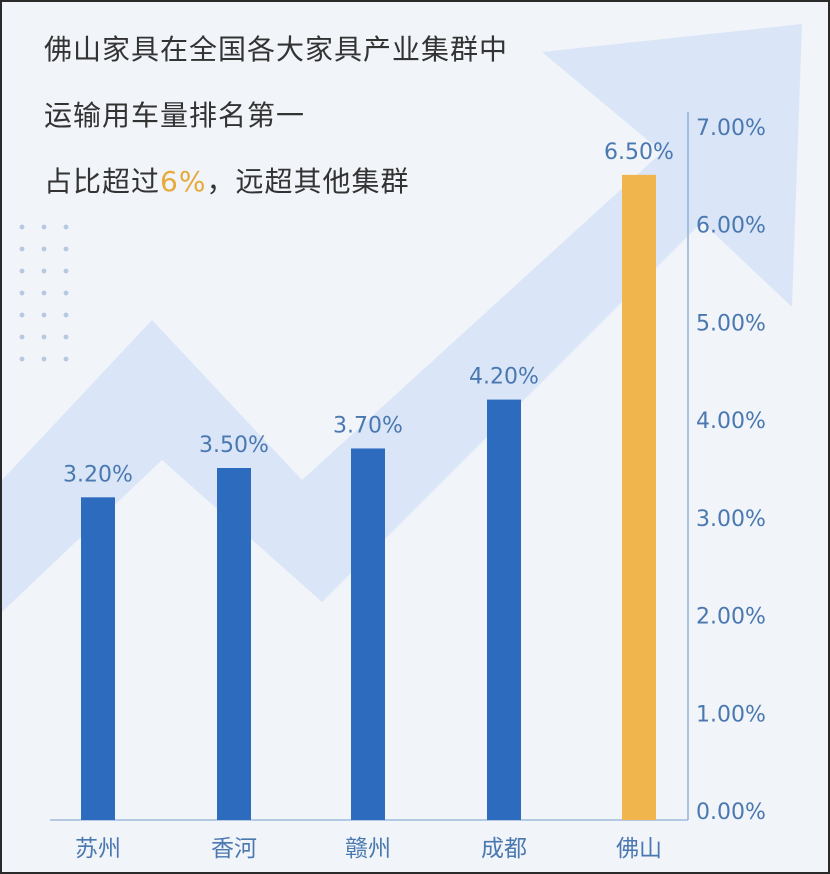 Image resolution: width=830 pixels, height=874 pixels. What do you see at coordinates (276, 49) in the screenshot?
I see `headline-line-1: 佛山家具在全国各大家具产业集群中` at bounding box center [276, 49].